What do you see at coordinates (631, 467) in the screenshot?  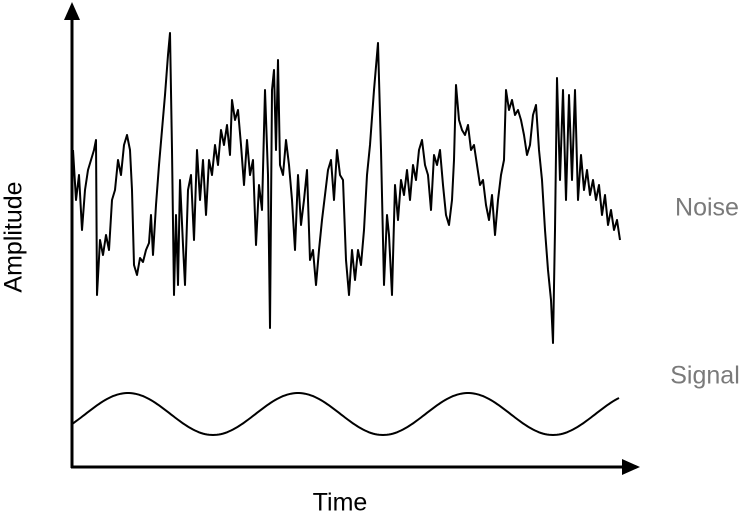 I see `x-axis-arrow` at bounding box center [631, 467].